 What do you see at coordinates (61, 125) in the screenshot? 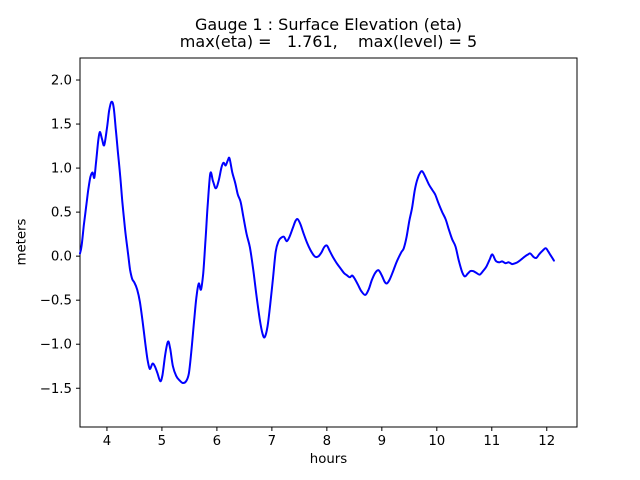
I see `y-tick-label: 1.5` at bounding box center [61, 125].